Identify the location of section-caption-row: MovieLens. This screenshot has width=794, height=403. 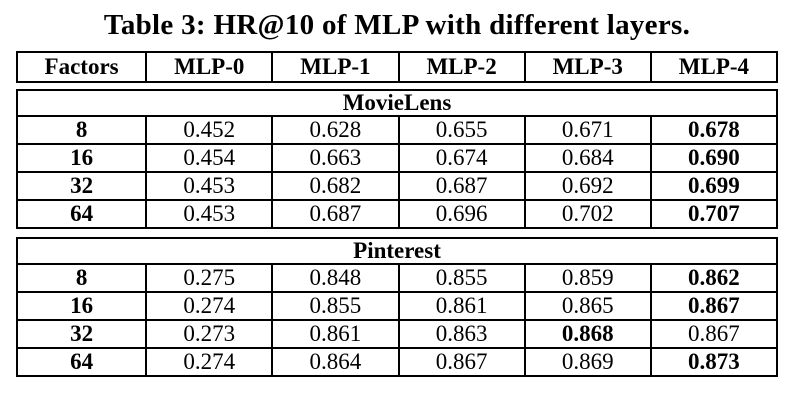
(397, 102).